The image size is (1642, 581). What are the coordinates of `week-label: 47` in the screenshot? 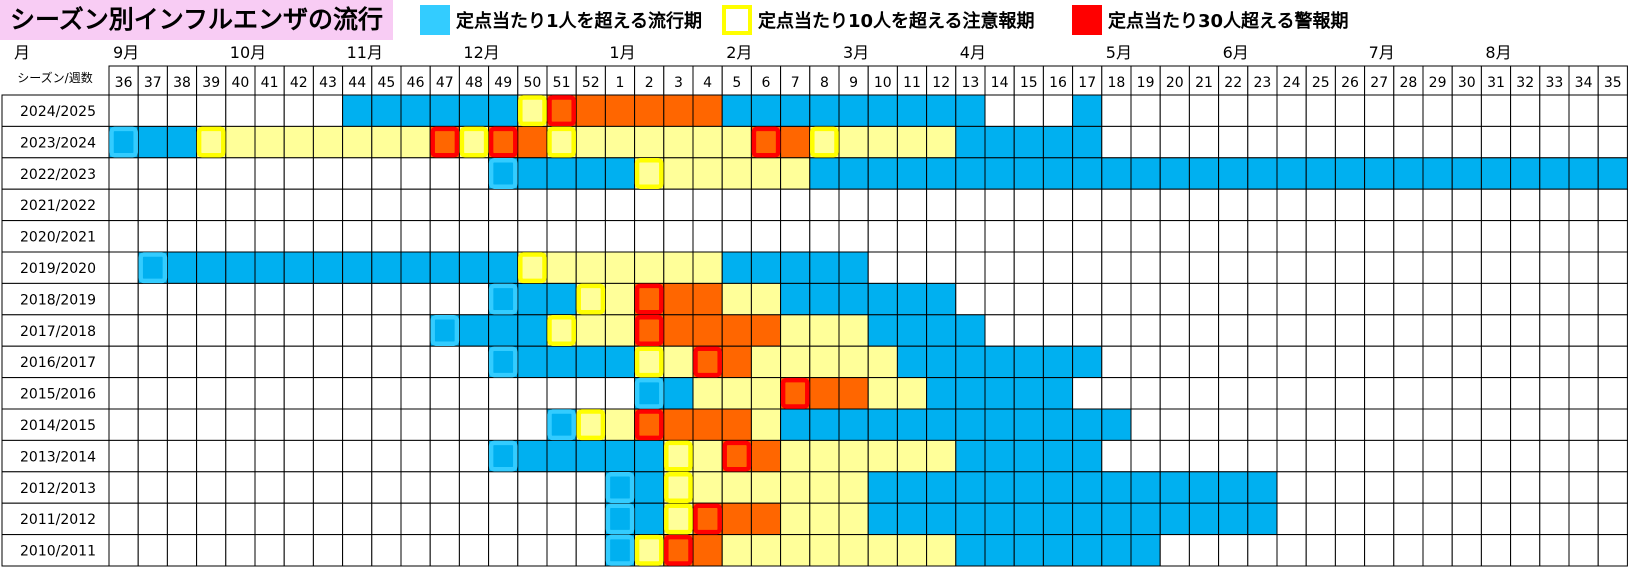 It's located at (445, 83).